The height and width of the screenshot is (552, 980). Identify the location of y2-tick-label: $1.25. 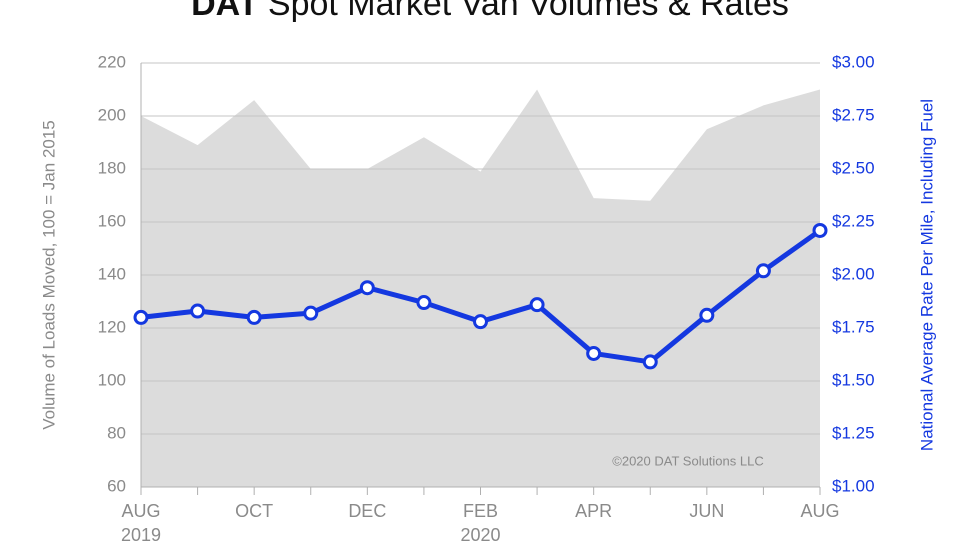
(853, 432).